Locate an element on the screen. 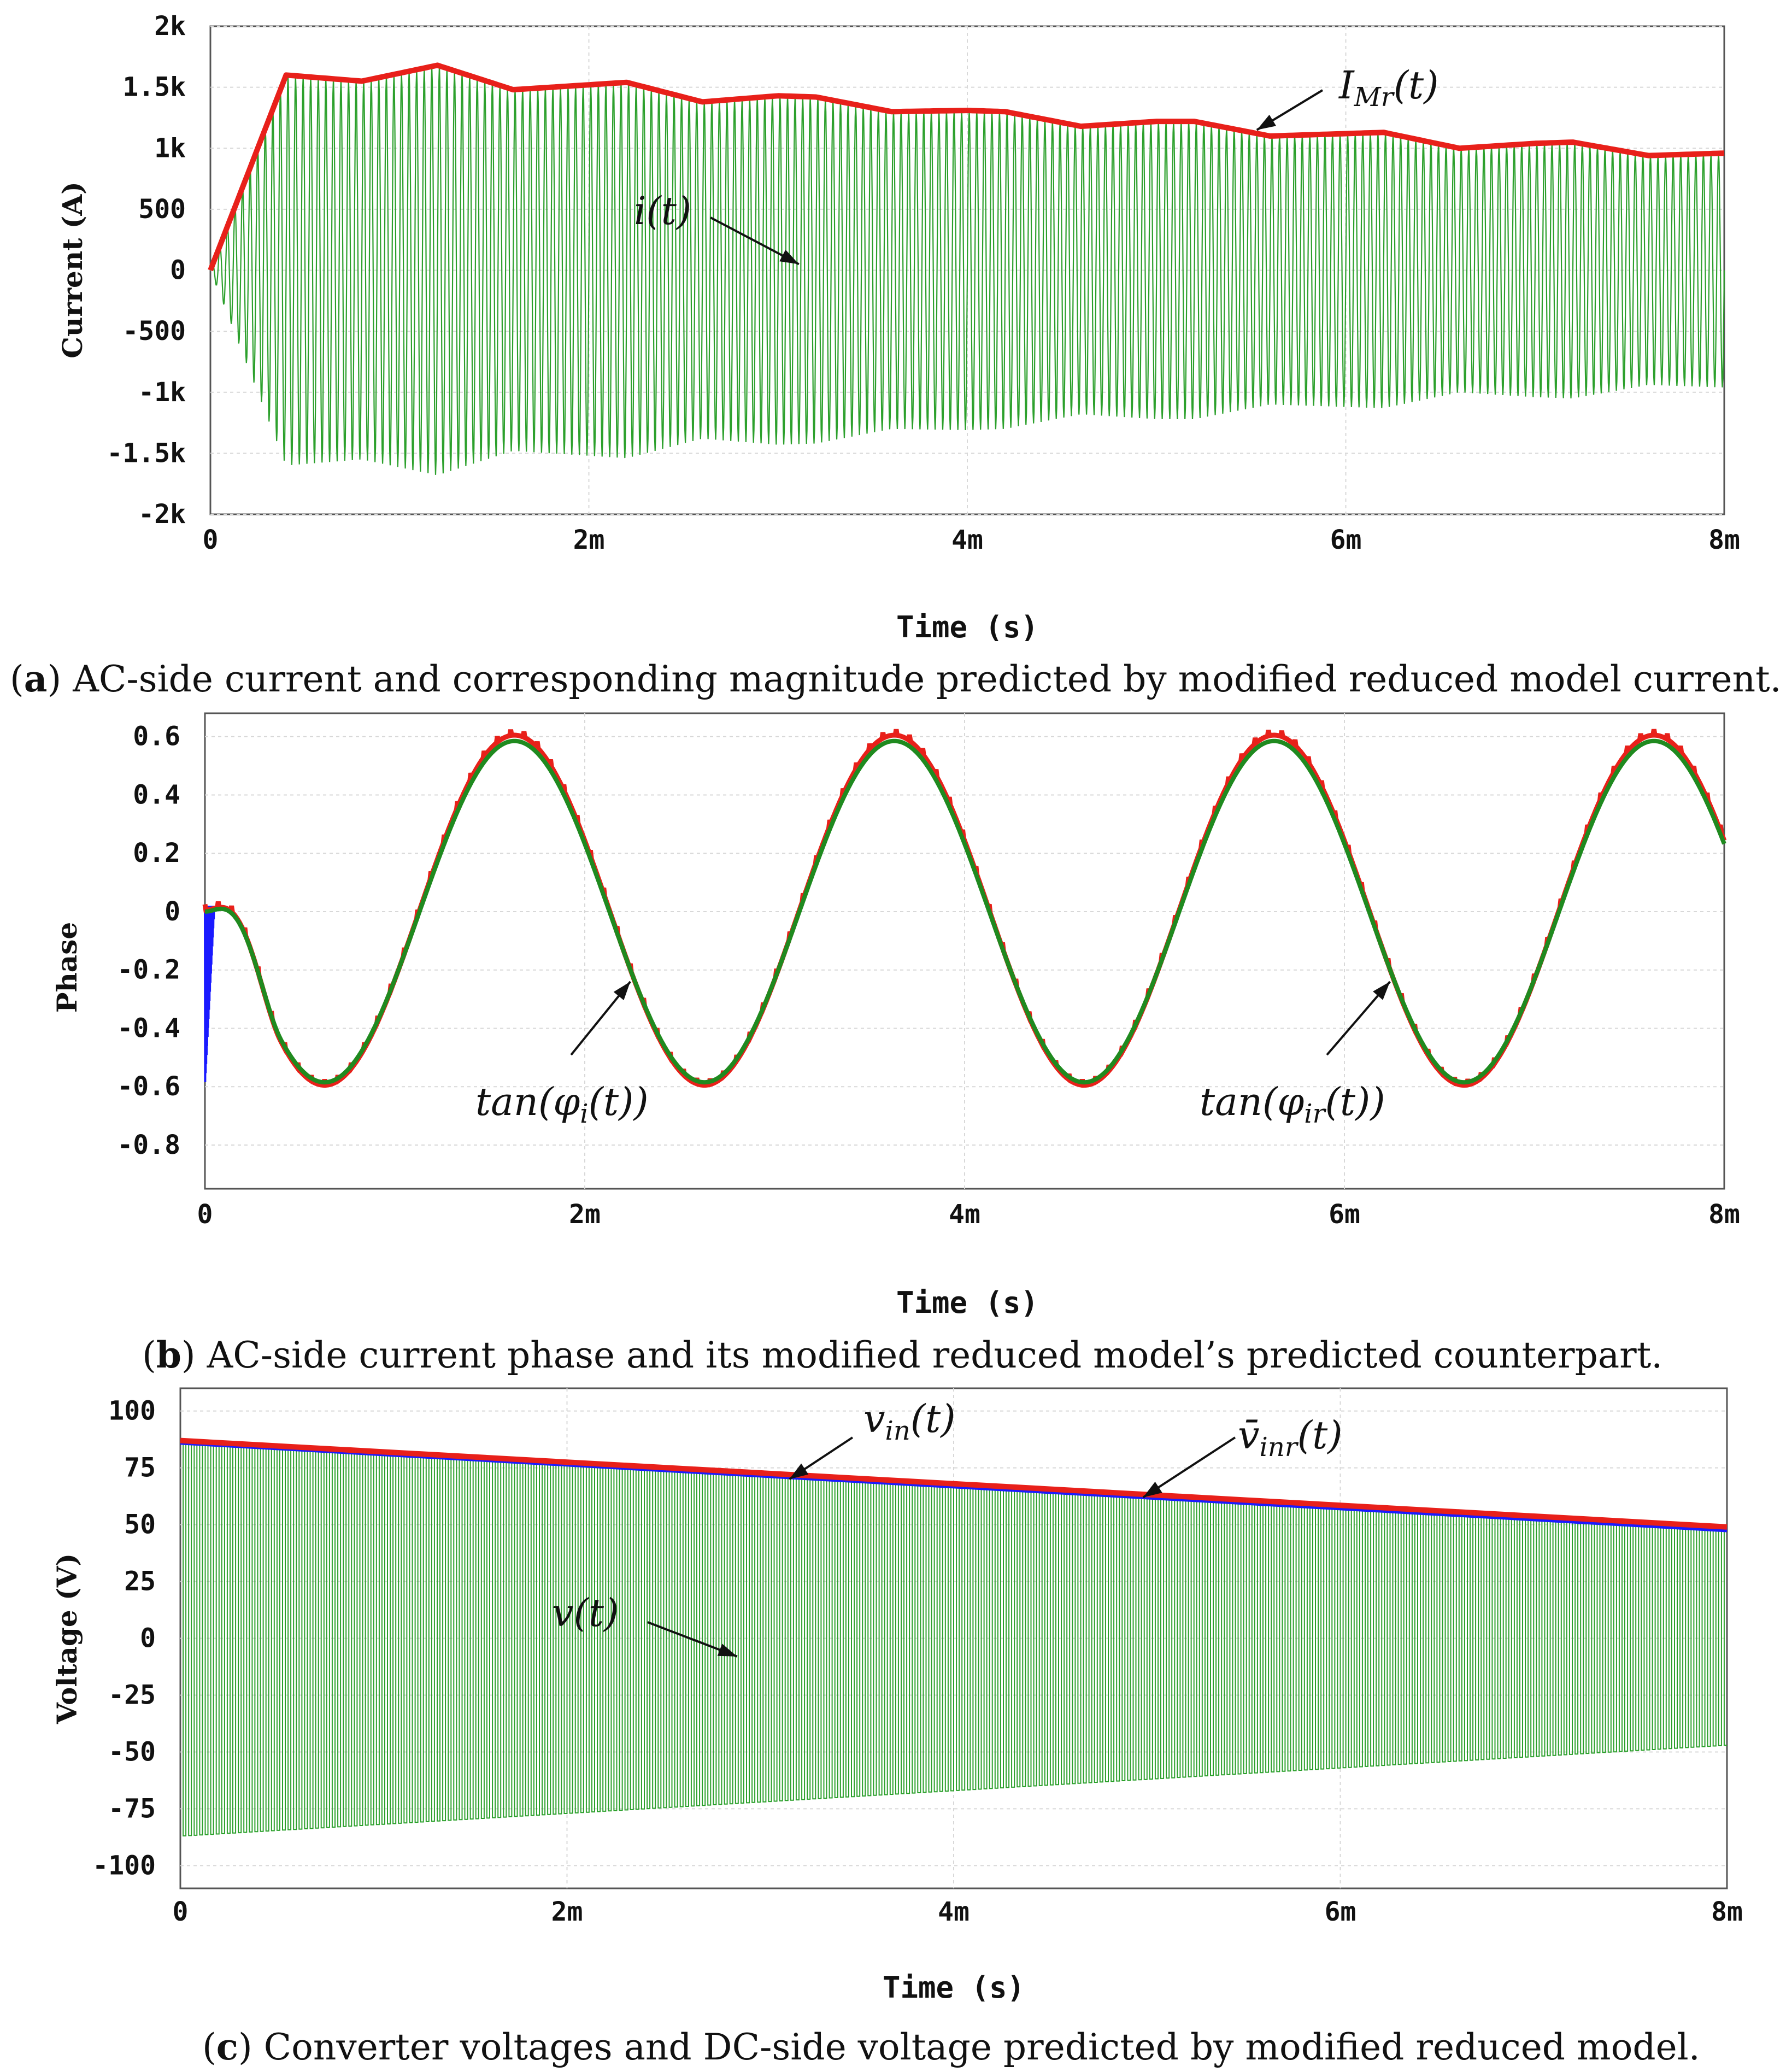 The width and height of the screenshot is (1792, 2072). series-transient is located at coordinates (210, 994).